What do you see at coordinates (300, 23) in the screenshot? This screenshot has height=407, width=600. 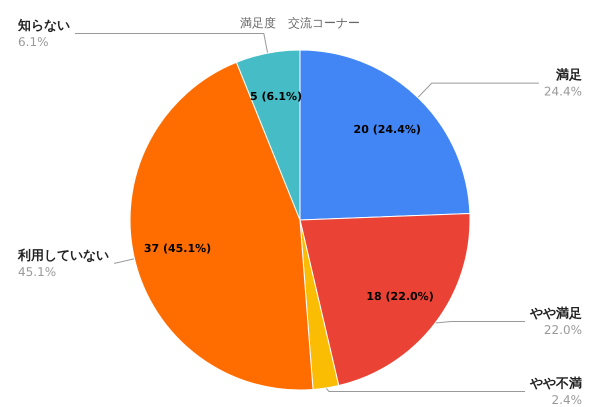 I see `chart-title: 満足度 交流コーナー` at bounding box center [300, 23].